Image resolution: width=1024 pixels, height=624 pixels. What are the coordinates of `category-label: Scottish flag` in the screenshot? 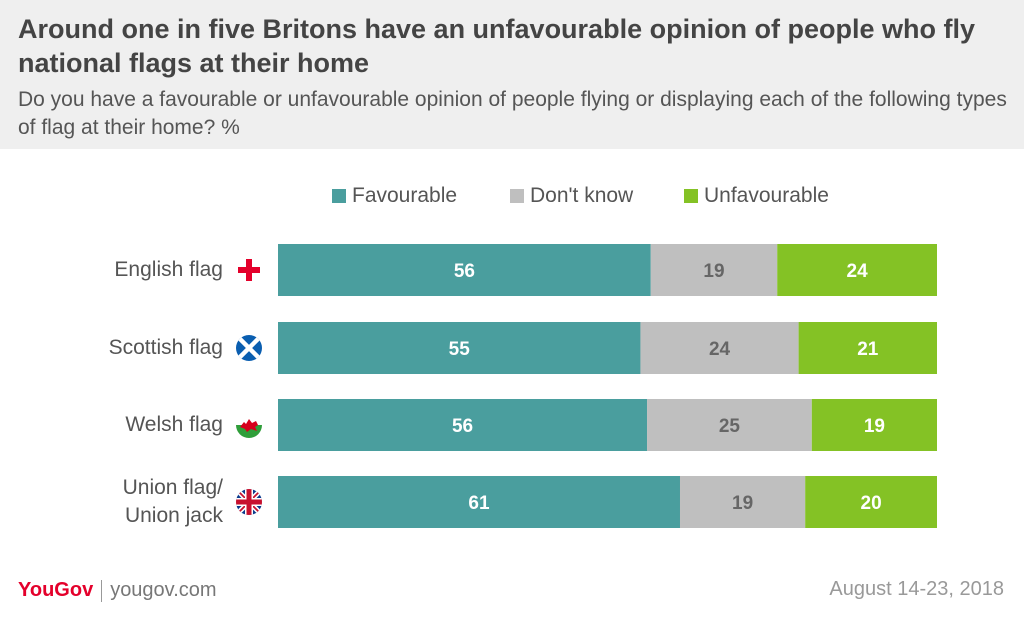 It's located at (118, 348).